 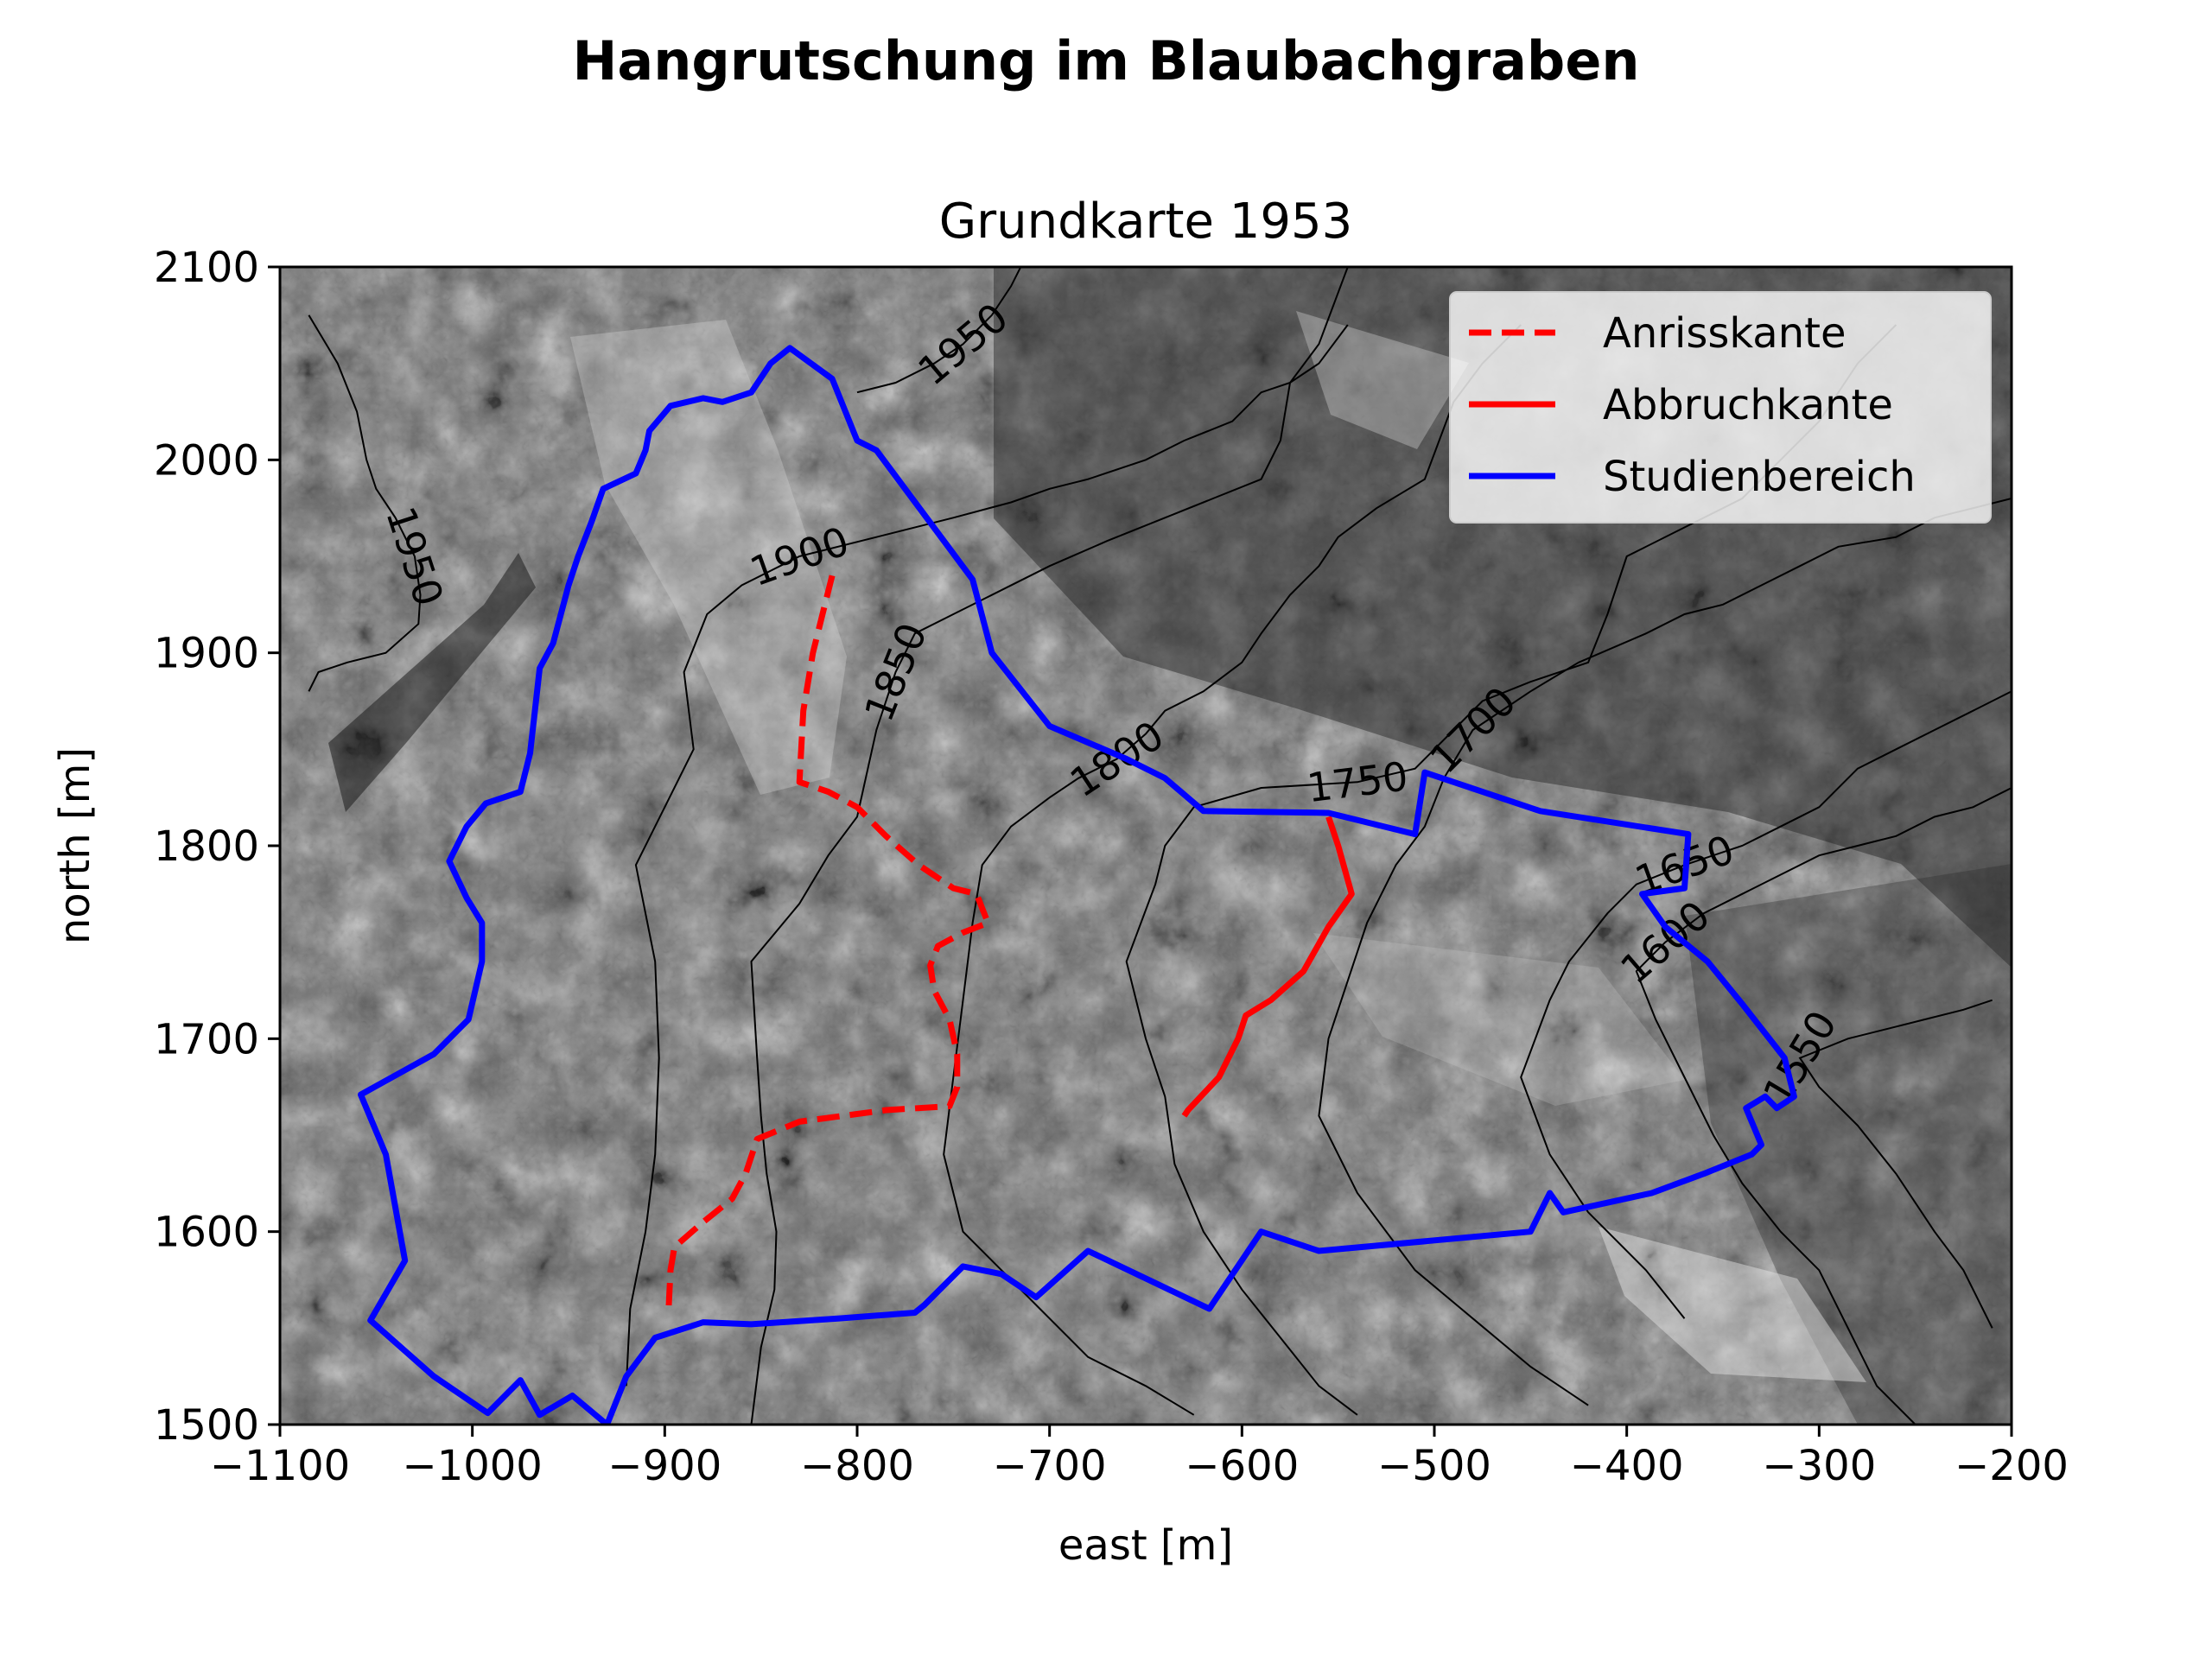 I want to click on series-line-abbruchkante, so click(x=1268, y=967).